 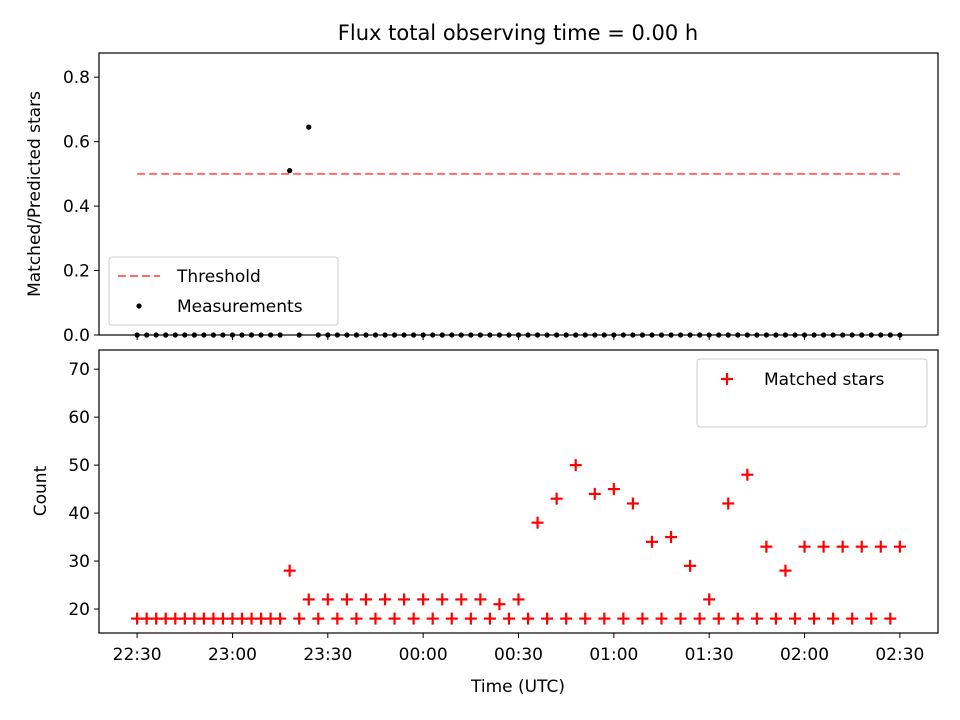 I want to click on legend-matched-swatch, so click(x=727, y=379).